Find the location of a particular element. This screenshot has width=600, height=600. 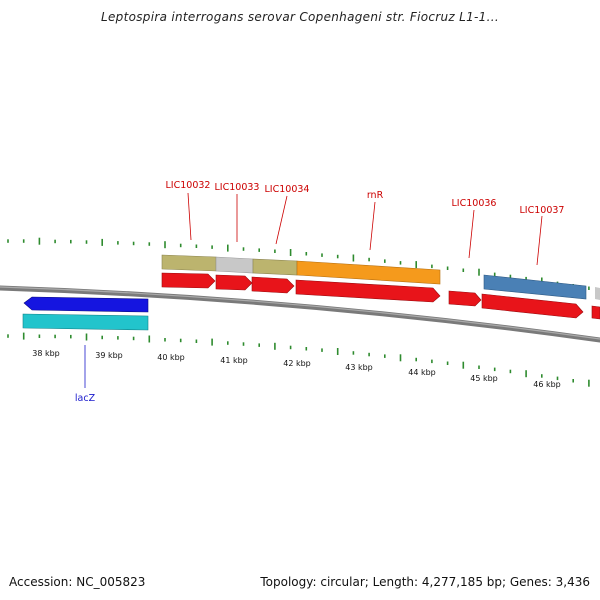

feature-orange is located at coordinates (368, 272).